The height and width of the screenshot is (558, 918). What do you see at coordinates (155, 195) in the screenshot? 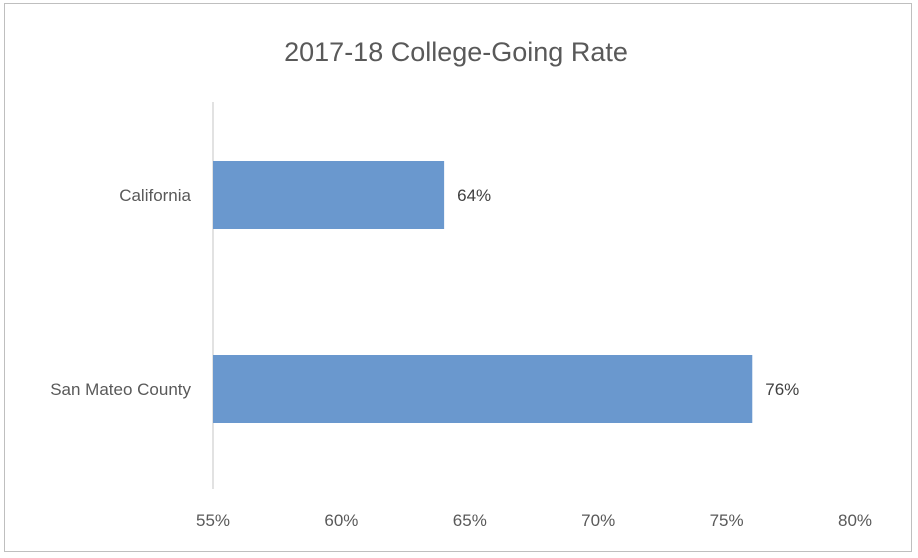
I see `category-label: California` at bounding box center [155, 195].